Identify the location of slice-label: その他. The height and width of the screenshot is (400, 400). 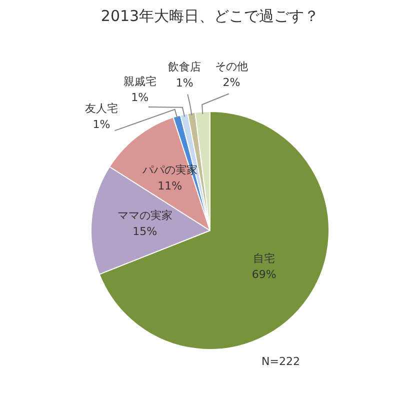
(231, 66).